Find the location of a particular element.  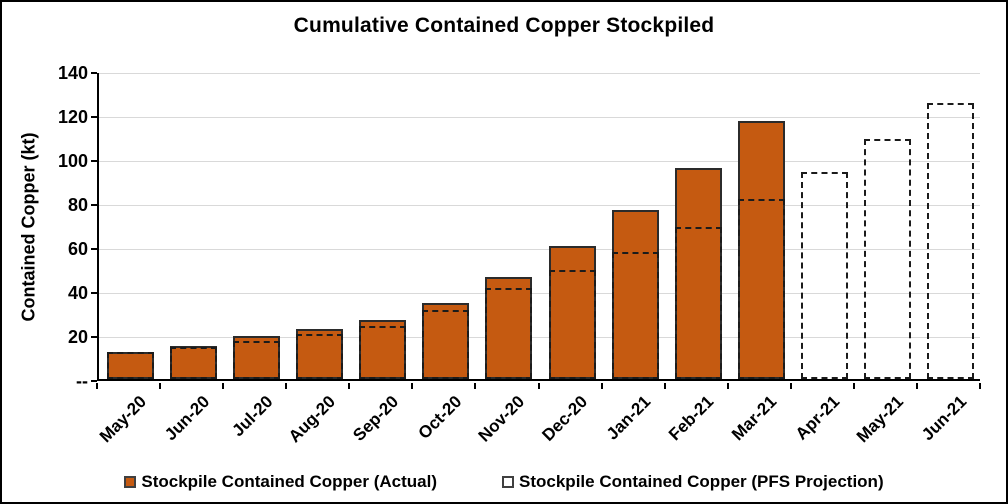

x-label-Apr-21: Apr-21 is located at coordinates (818, 418).